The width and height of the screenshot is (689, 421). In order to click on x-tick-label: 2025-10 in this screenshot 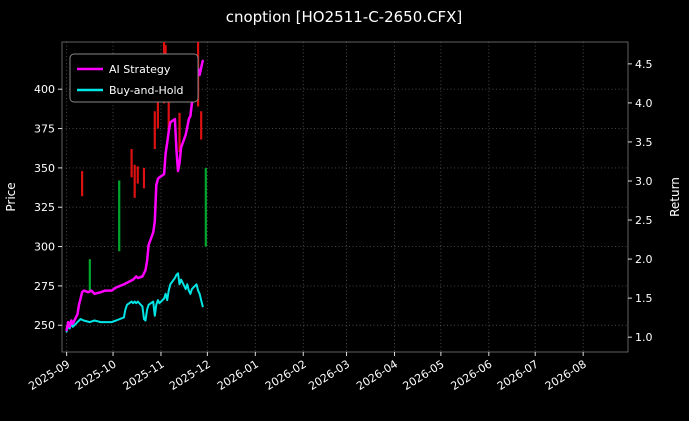, I will do `click(96, 375)`.